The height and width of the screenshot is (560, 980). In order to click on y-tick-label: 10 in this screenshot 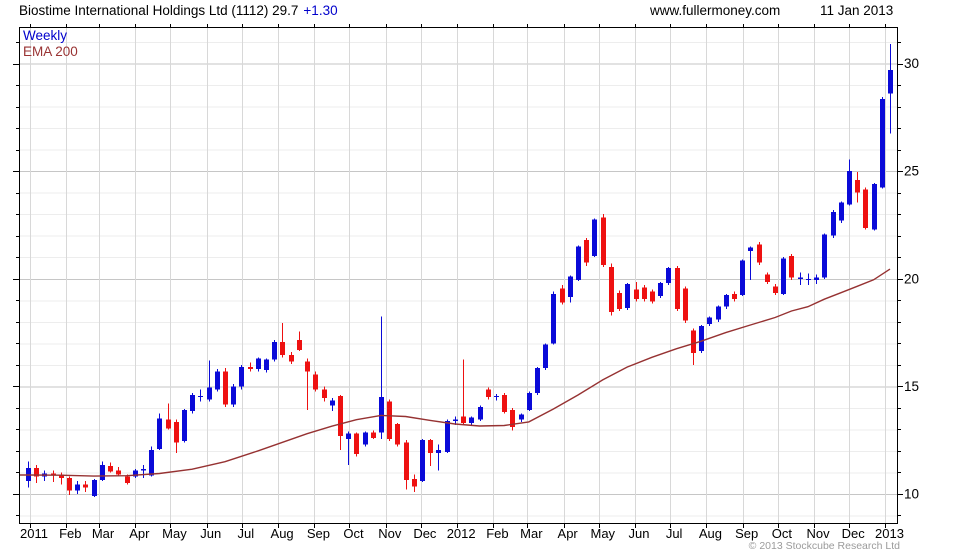, I will do `click(911, 493)`.